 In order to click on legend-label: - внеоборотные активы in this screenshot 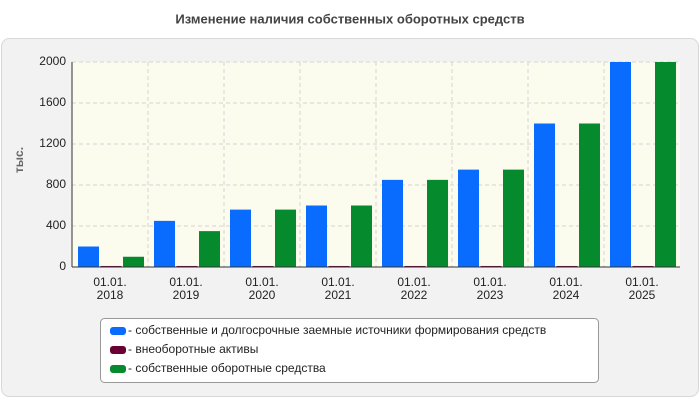, I will do `click(193, 349)`.